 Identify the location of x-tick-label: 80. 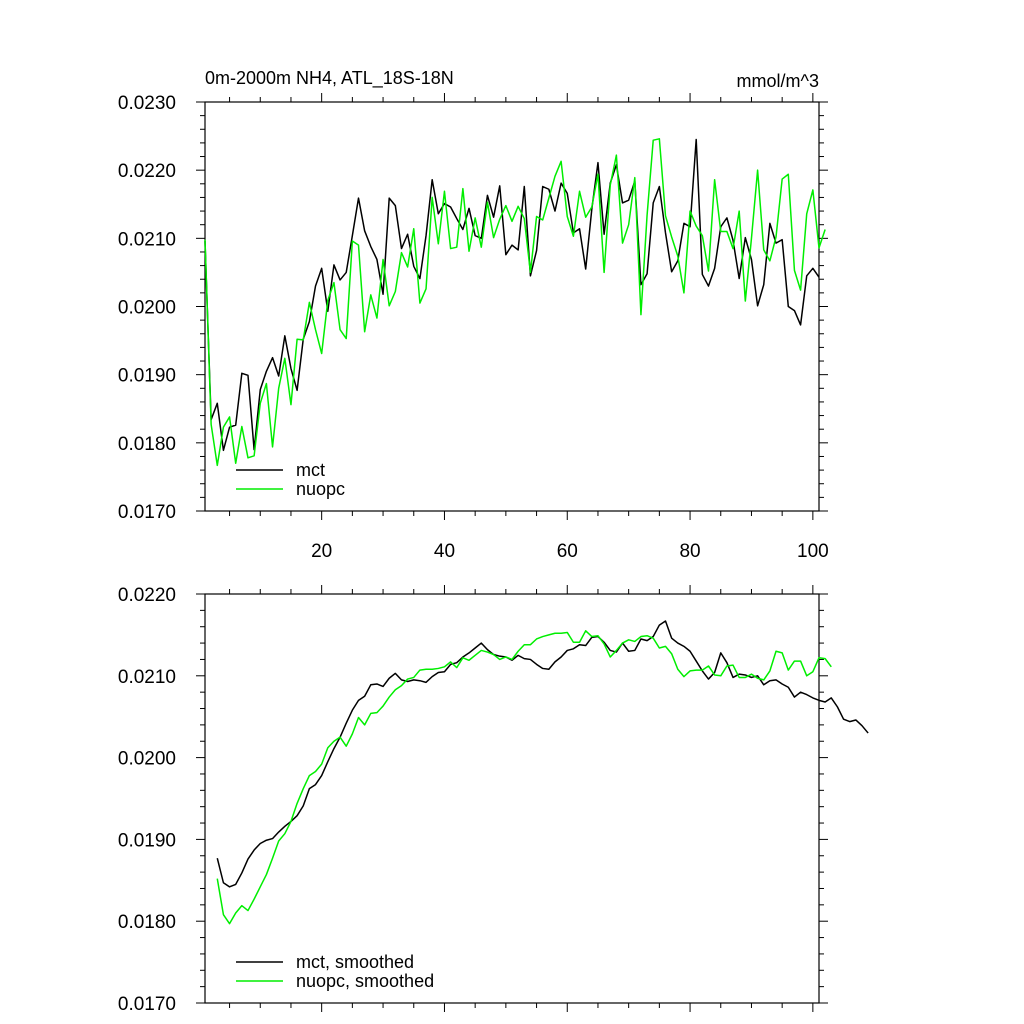
(689, 551).